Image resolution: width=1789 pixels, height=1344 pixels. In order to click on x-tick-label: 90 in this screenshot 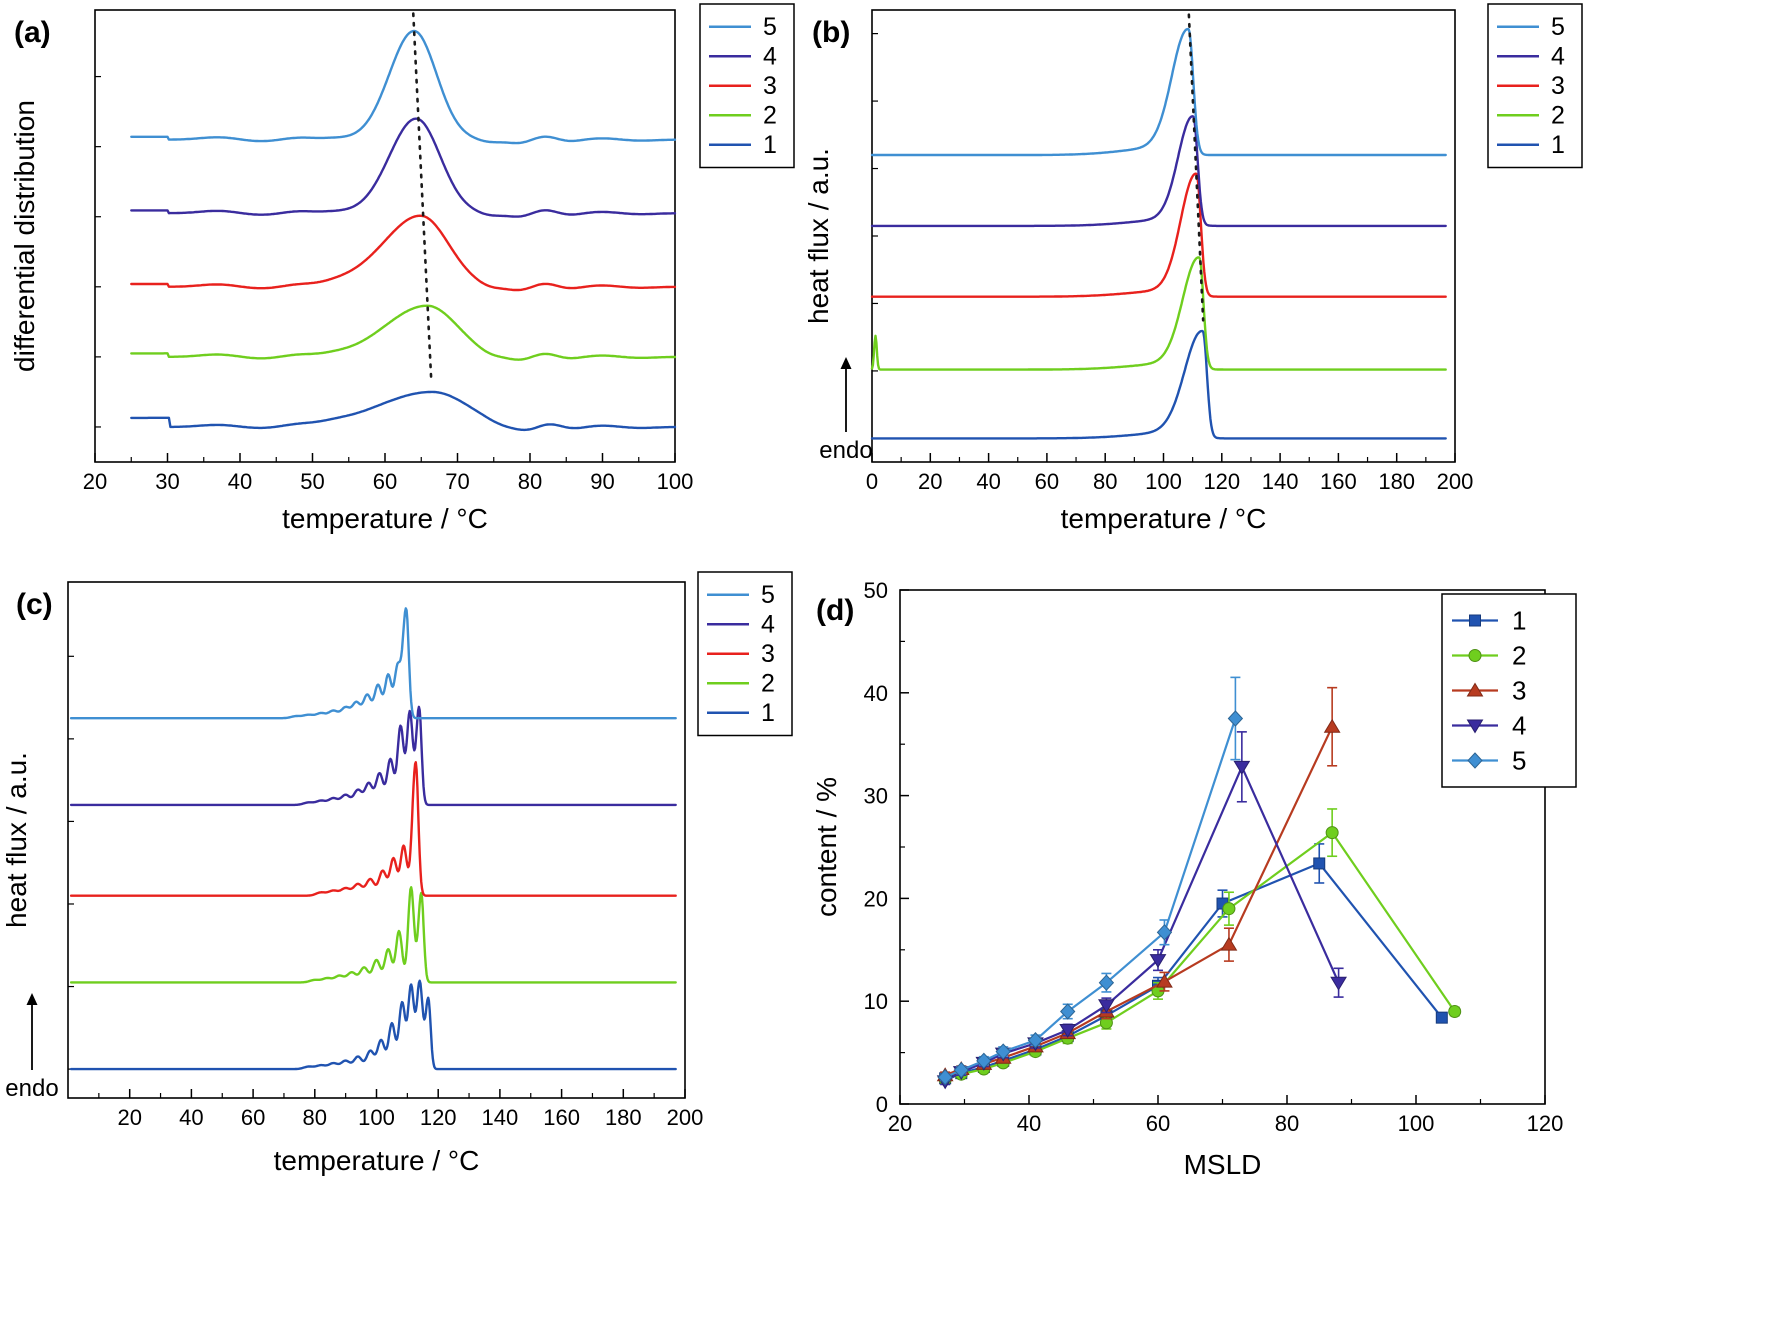, I will do `click(602, 481)`.